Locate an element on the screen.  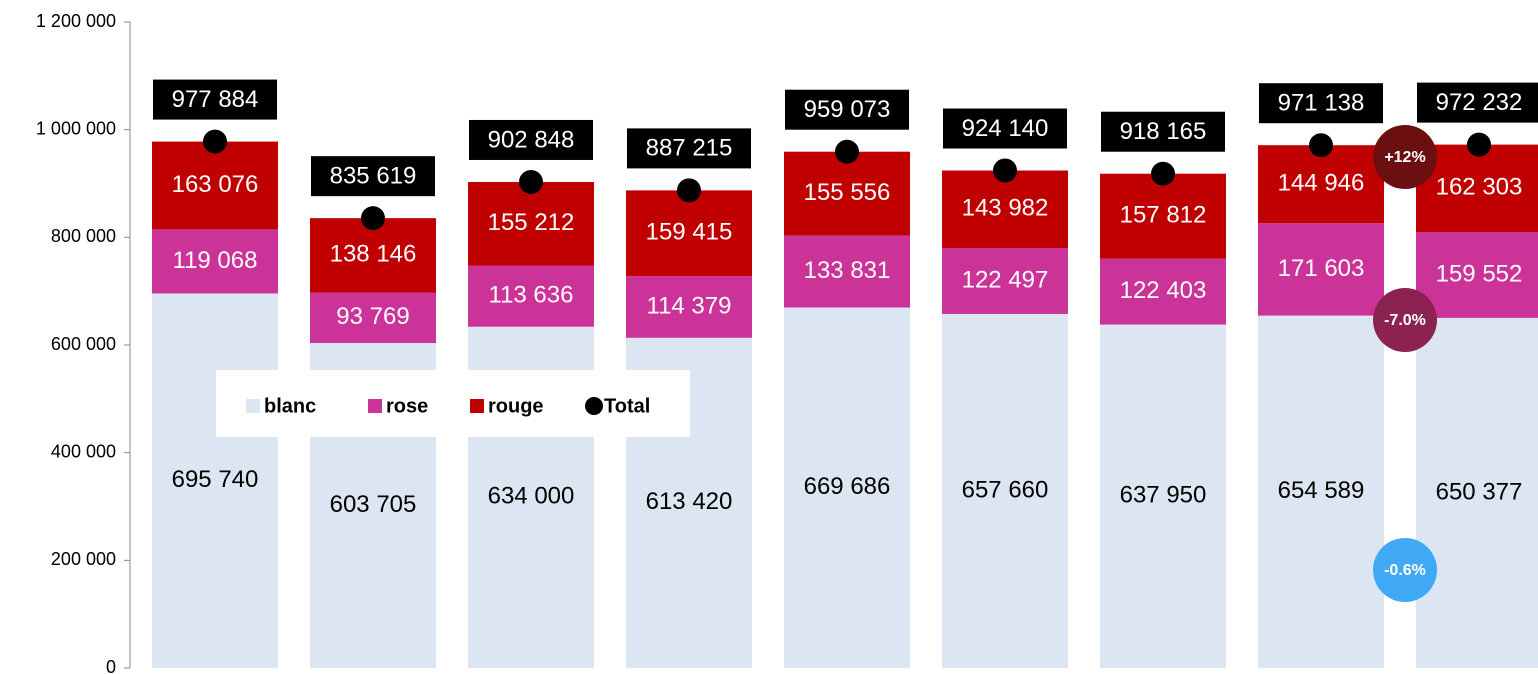
data-label: 669 686 is located at coordinates (847, 486).